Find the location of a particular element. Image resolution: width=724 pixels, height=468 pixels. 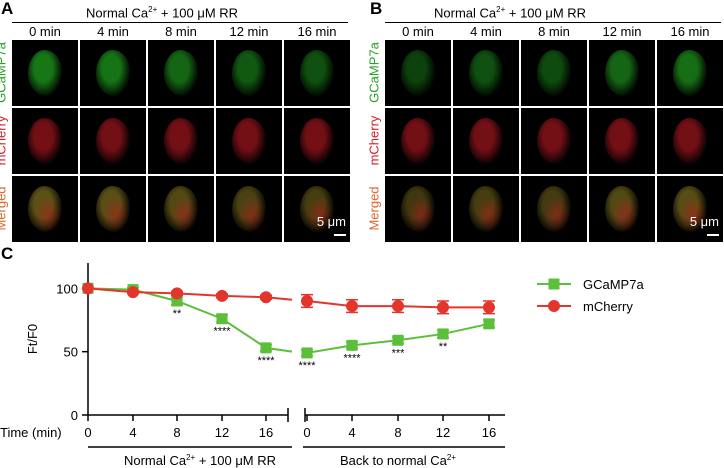

panel-b-header-prefix: Normal Ca is located at coordinates (465, 13).